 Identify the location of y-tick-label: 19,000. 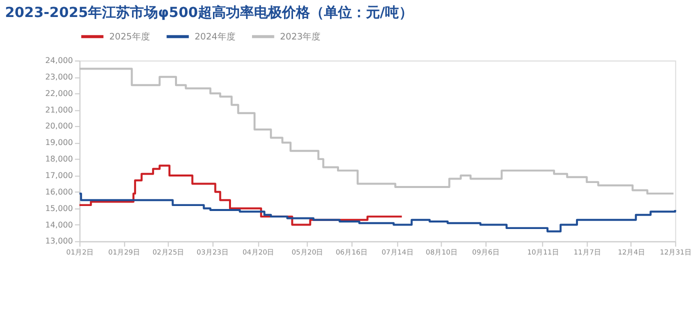
(59, 143).